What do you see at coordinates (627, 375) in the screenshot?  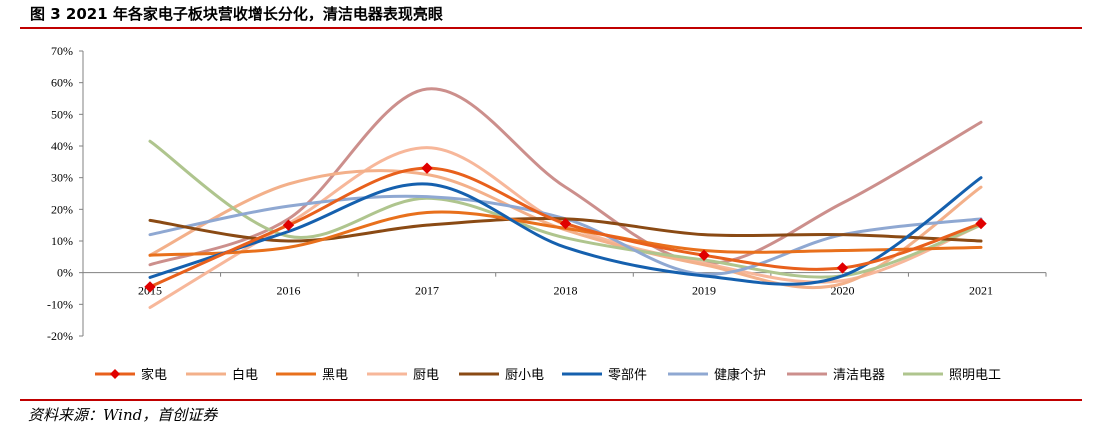 I see `legend-label: 零部件` at bounding box center [627, 375].